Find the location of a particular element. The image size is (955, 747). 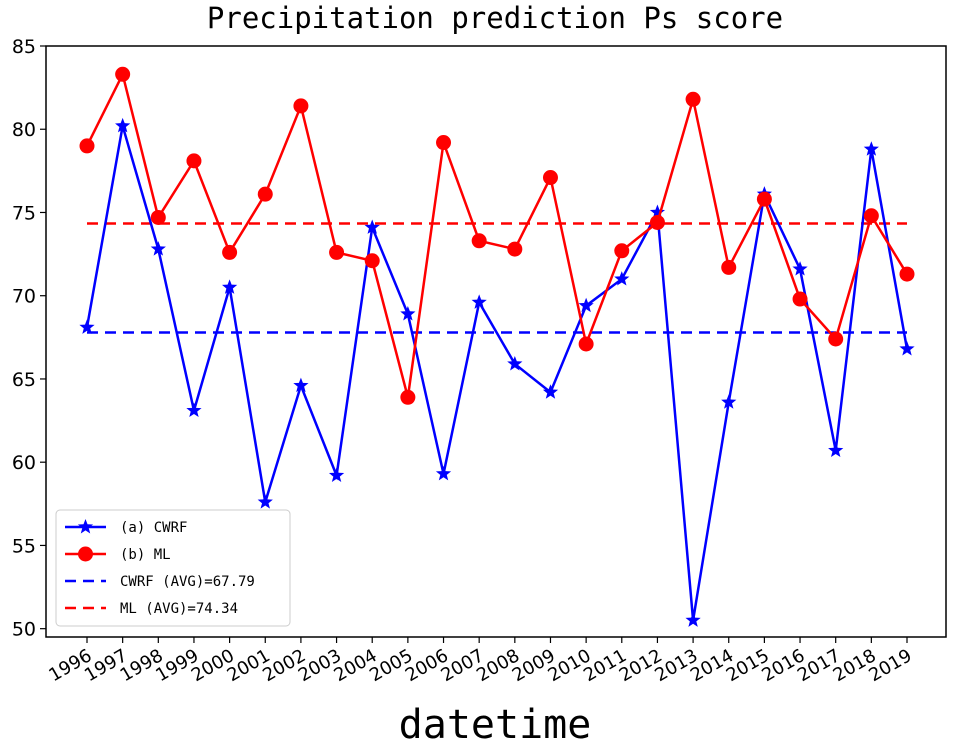

legend-label: ML (AVG)=74.34 is located at coordinates (179, 609).